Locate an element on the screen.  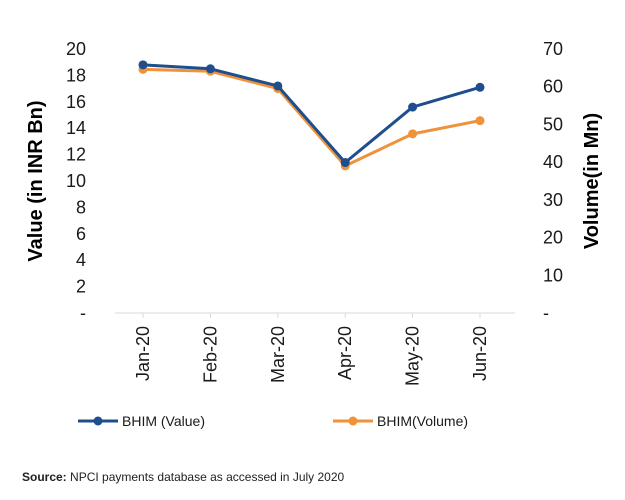
source-label: Source: is located at coordinates (44, 477).